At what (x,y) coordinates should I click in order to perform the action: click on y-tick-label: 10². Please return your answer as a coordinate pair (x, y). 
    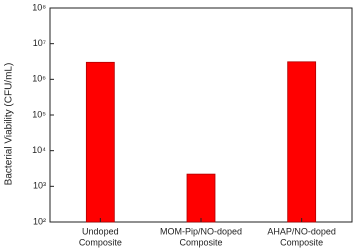
    Looking at the image, I should click on (39, 221).